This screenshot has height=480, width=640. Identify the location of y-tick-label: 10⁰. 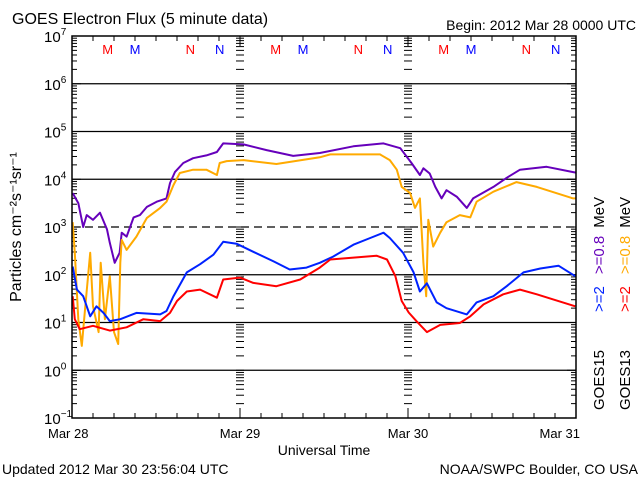
(55, 370).